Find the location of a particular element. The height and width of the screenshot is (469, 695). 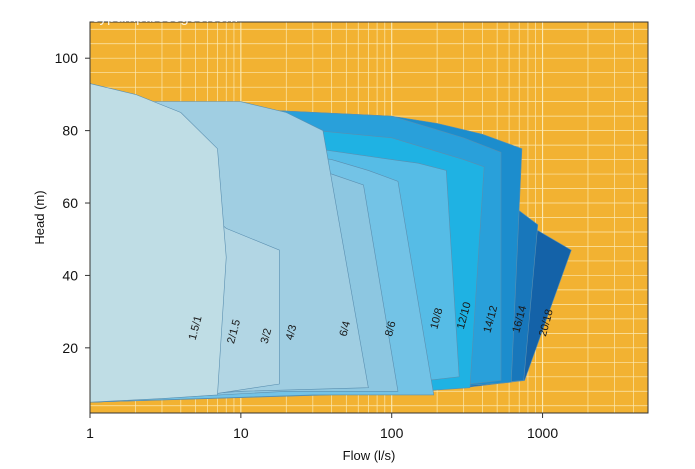

y-axis-ticks: 20 40 60 80 100 is located at coordinates (72, 203).